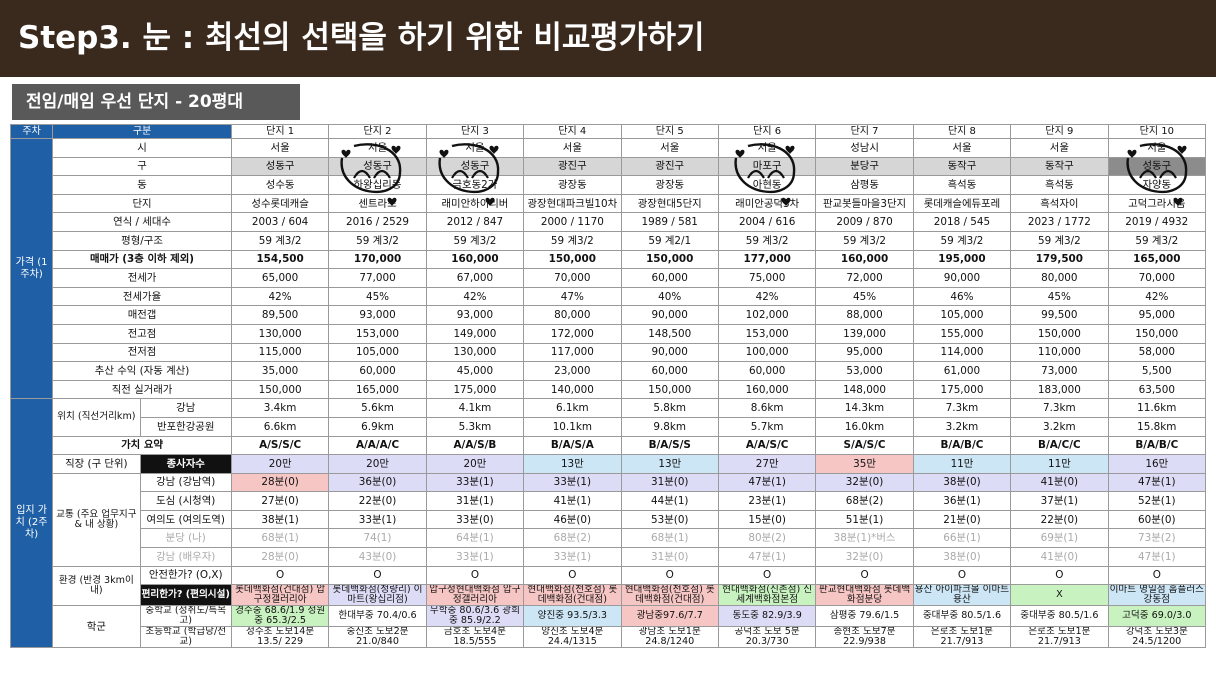  What do you see at coordinates (608, 38) in the screenshot?
I see `page-title: Step3. 눈 : 최선의 선택을 하기 위한 비교평가하기` at bounding box center [608, 38].